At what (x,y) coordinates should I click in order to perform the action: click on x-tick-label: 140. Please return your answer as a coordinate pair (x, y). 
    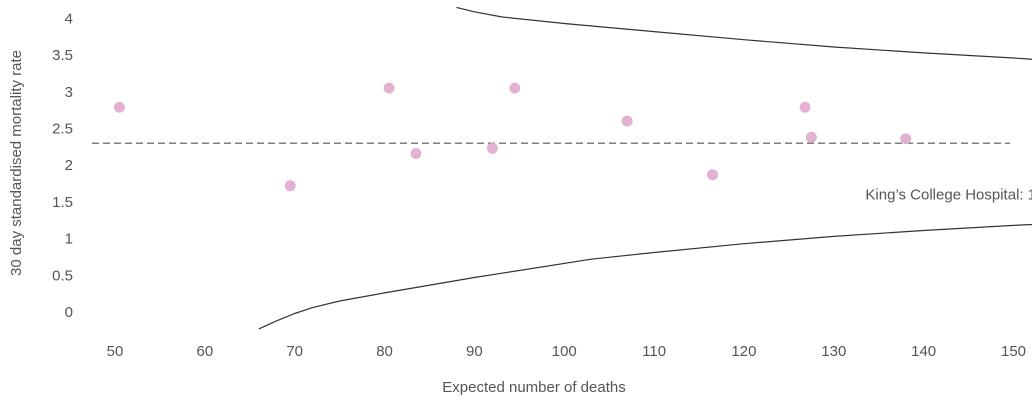
    Looking at the image, I should click on (923, 351).